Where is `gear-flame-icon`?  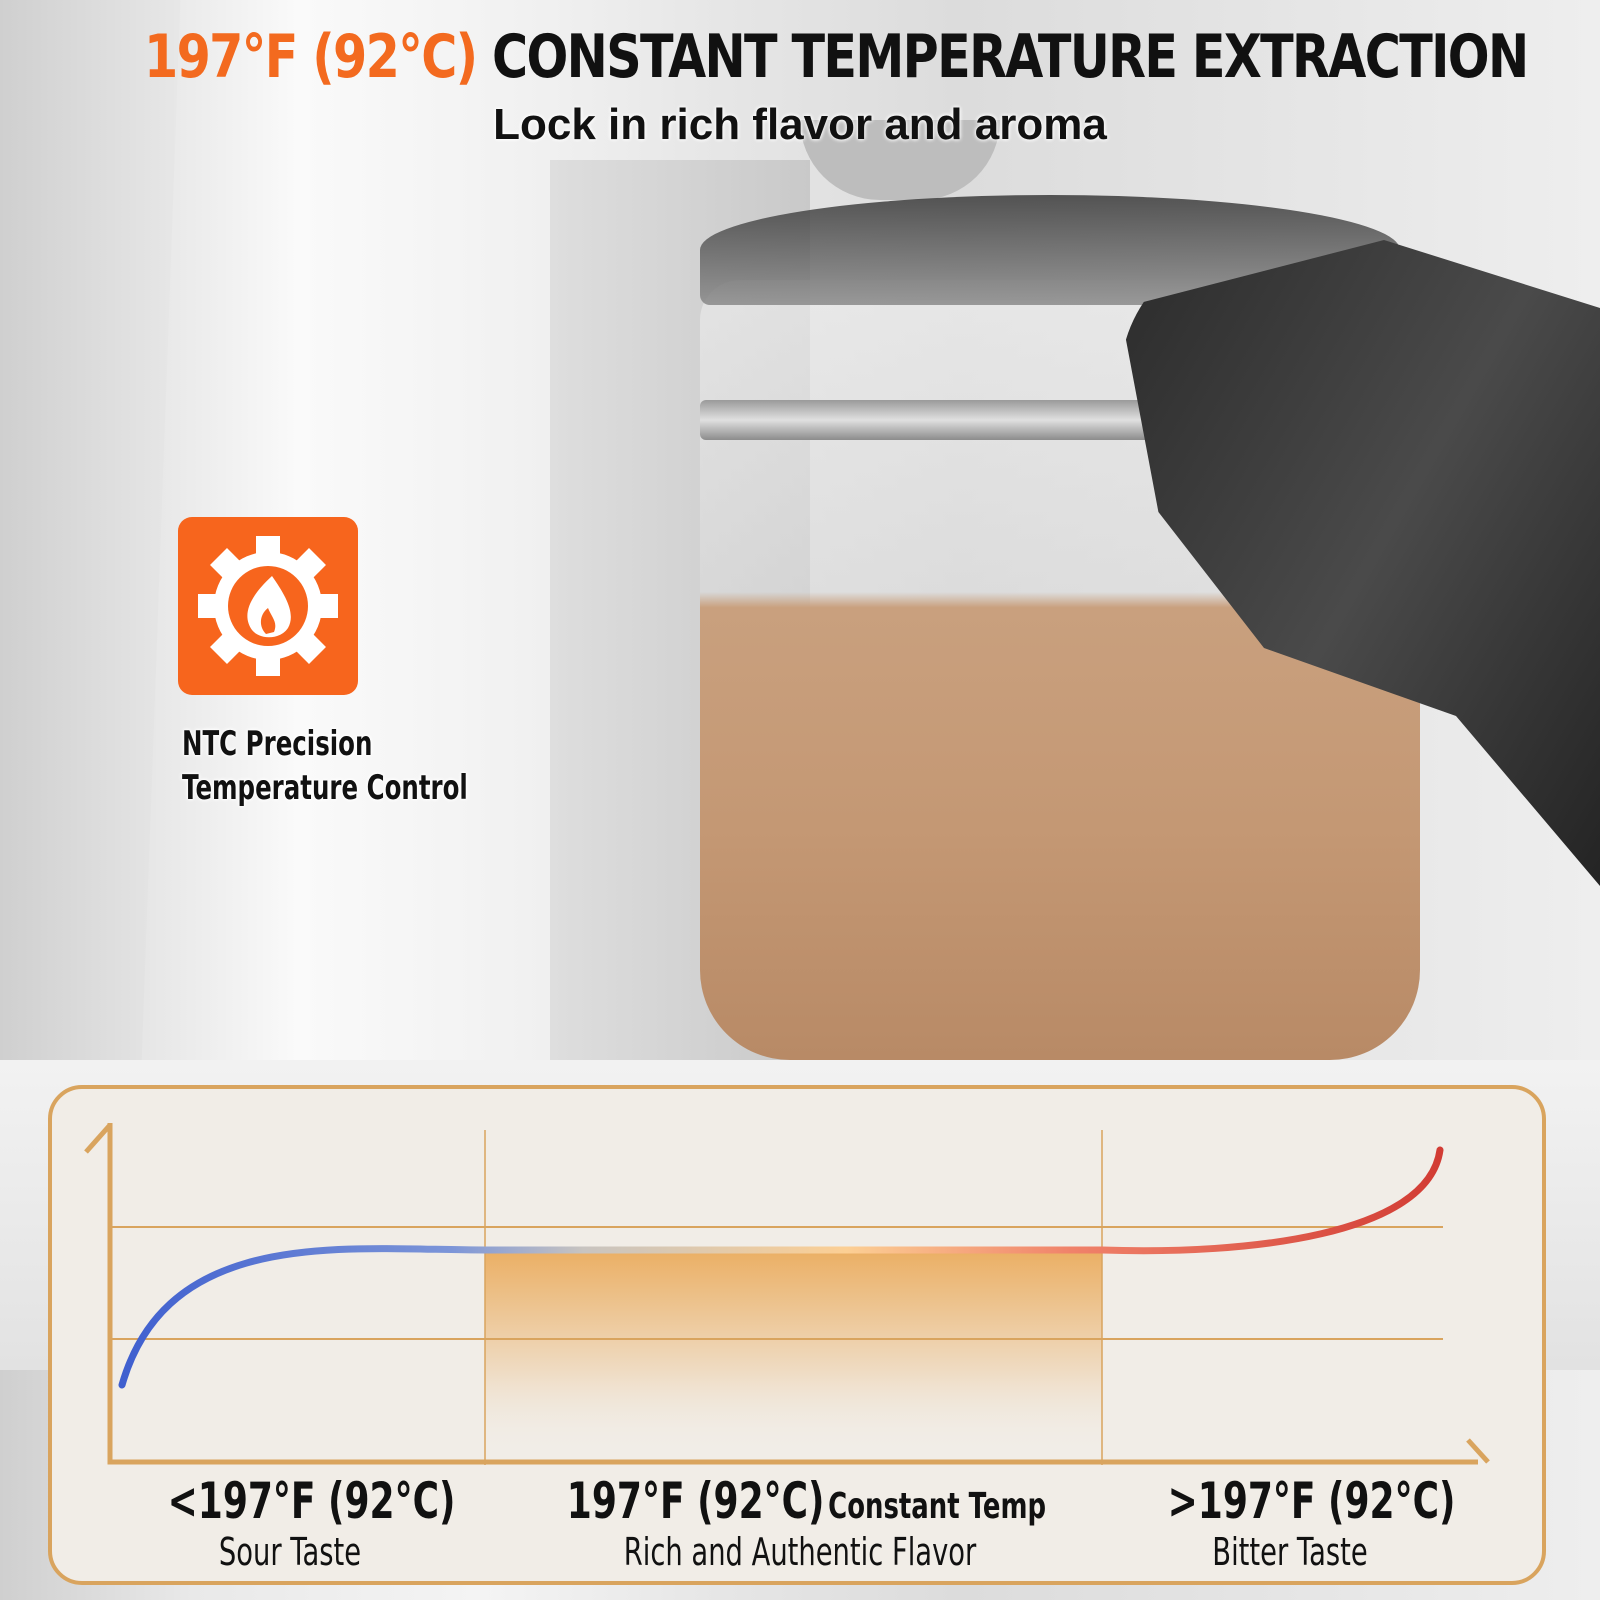
gear-flame-icon is located at coordinates (268, 606).